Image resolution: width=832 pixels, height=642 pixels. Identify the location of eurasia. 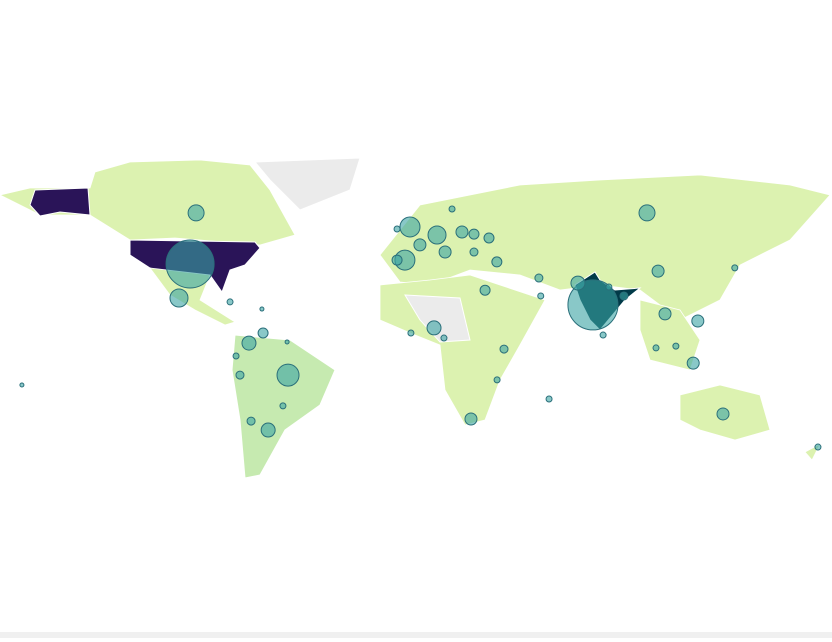
(605, 247).